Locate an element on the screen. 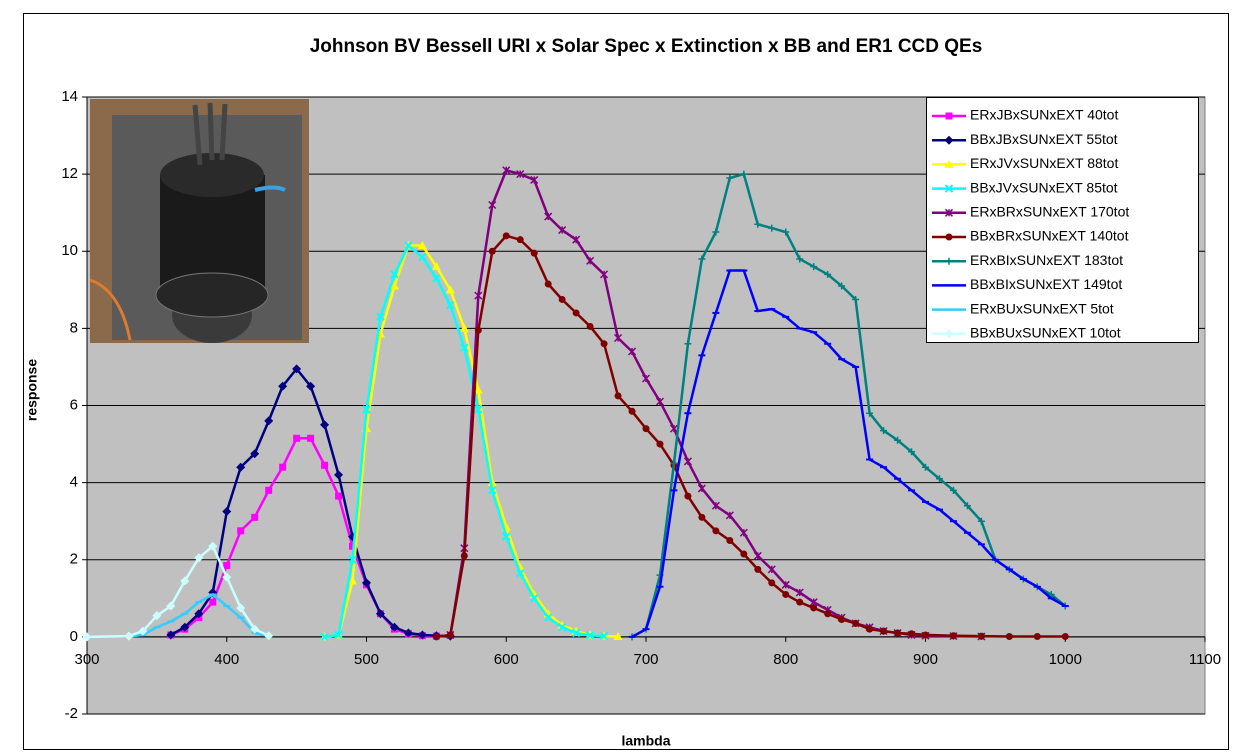 This screenshot has width=1241, height=752. legend-label: BBxBRxSUNxEXT 140tot is located at coordinates (1049, 236).